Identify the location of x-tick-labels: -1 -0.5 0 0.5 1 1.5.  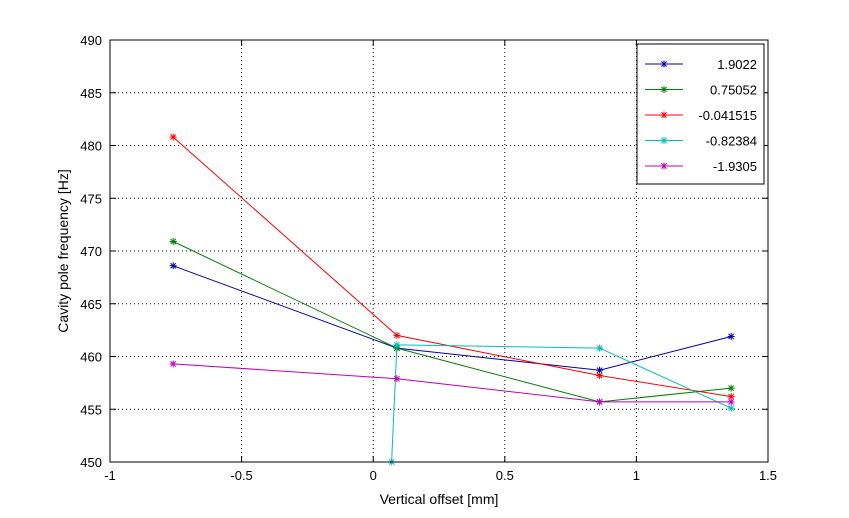
(440, 475).